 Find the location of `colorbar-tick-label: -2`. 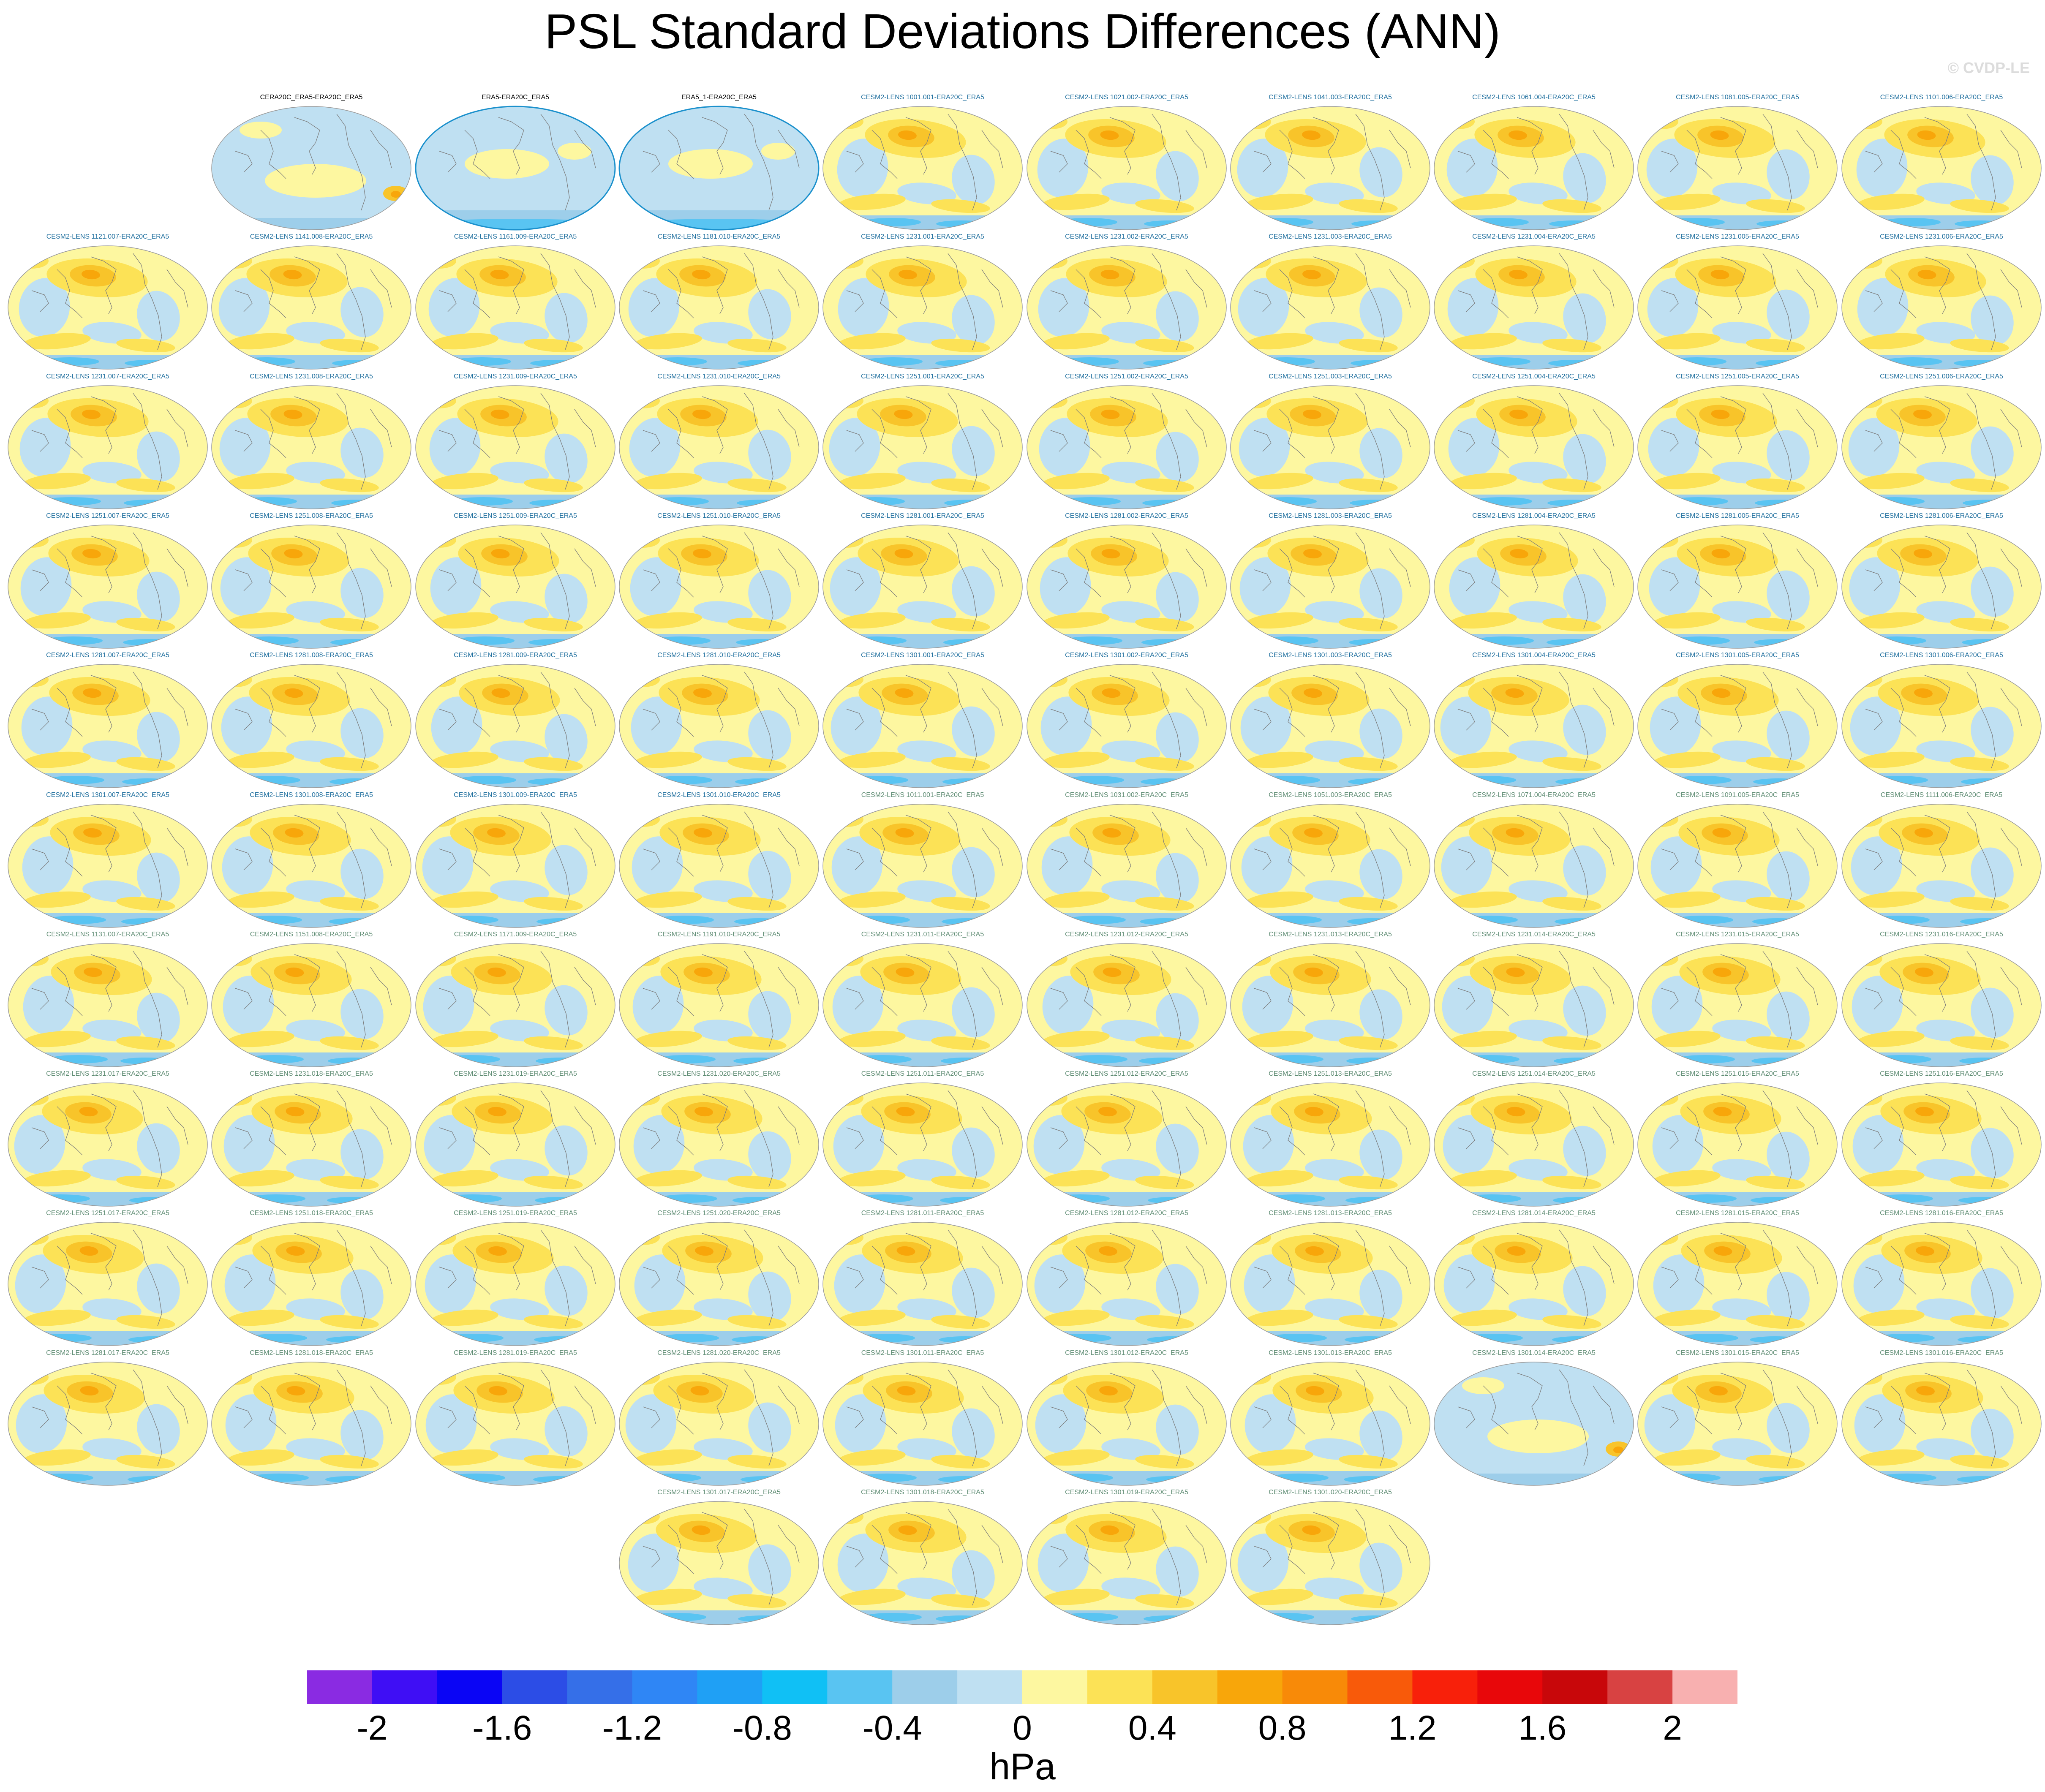

colorbar-tick-label: -2 is located at coordinates (373, 1728).